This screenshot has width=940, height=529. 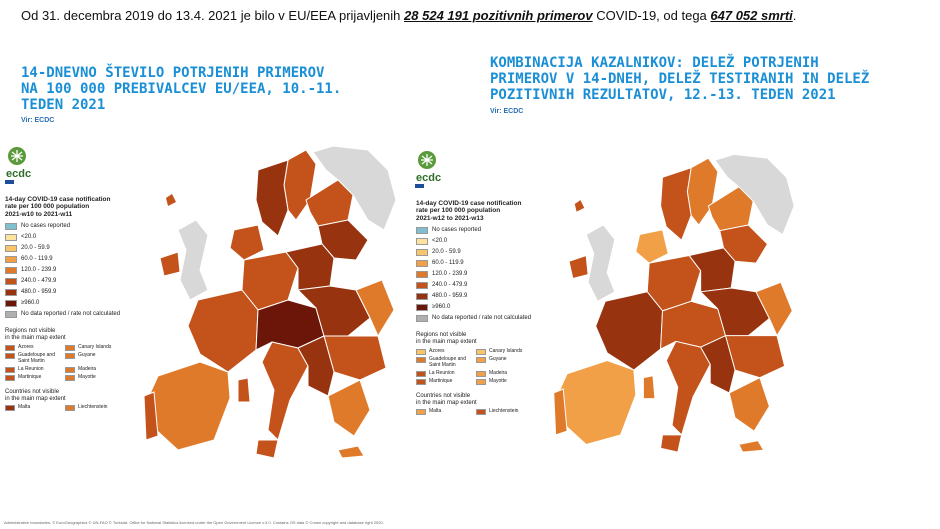 I want to click on legend-label: 480.0 - 959.9, so click(x=39, y=292).